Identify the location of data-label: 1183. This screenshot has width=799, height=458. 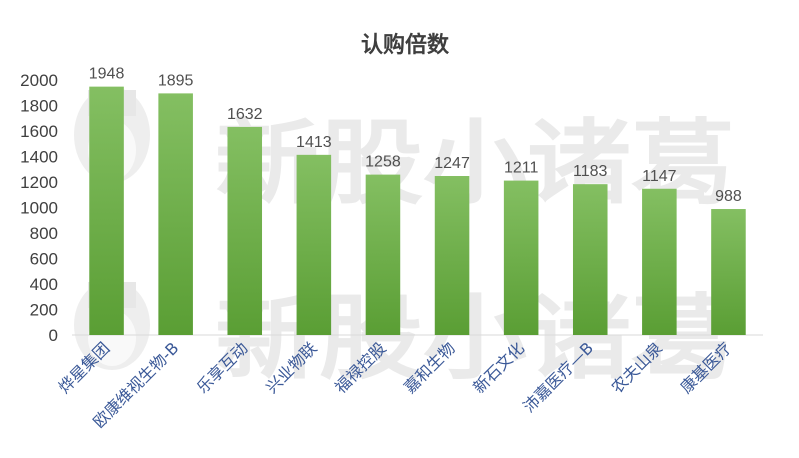
(590, 171).